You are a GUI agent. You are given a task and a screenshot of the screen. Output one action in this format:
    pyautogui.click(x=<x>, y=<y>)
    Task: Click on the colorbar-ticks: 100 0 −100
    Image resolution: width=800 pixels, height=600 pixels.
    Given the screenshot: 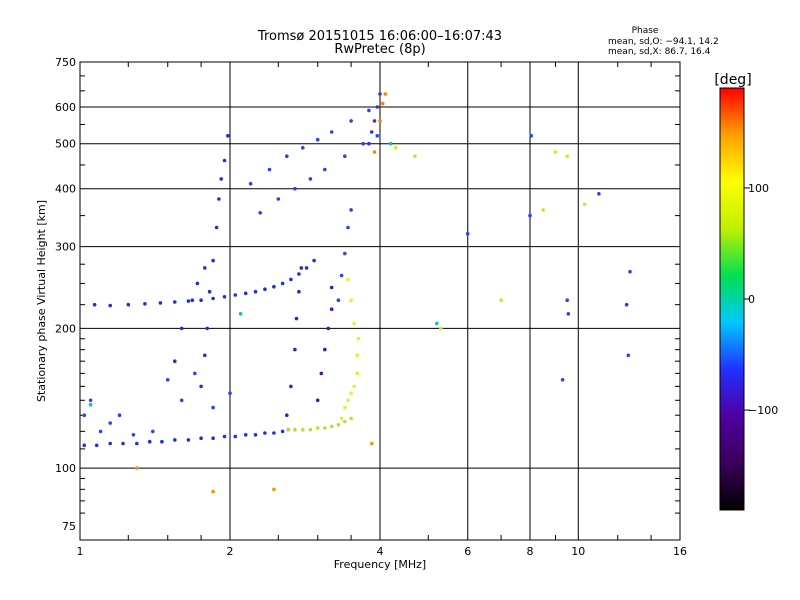 What is the action you would take?
    pyautogui.click(x=761, y=299)
    